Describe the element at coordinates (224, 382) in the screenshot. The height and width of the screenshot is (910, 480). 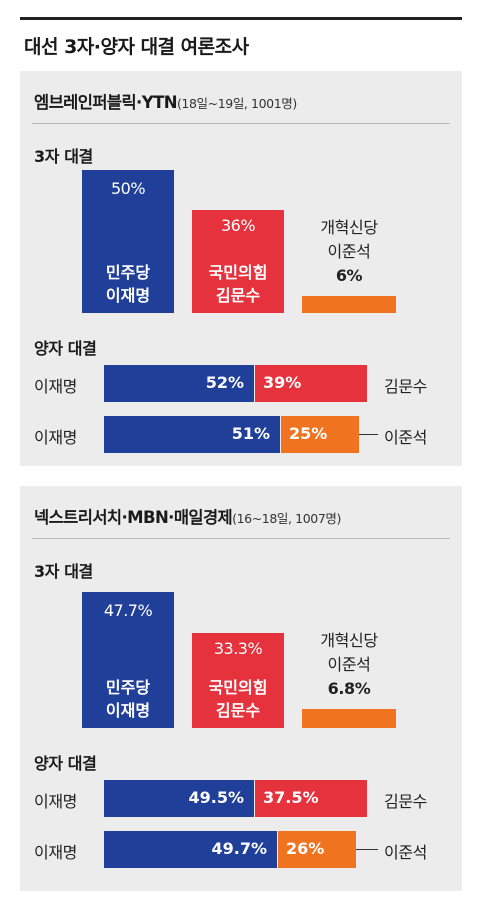
I see `left-value-label: 52%` at that location.